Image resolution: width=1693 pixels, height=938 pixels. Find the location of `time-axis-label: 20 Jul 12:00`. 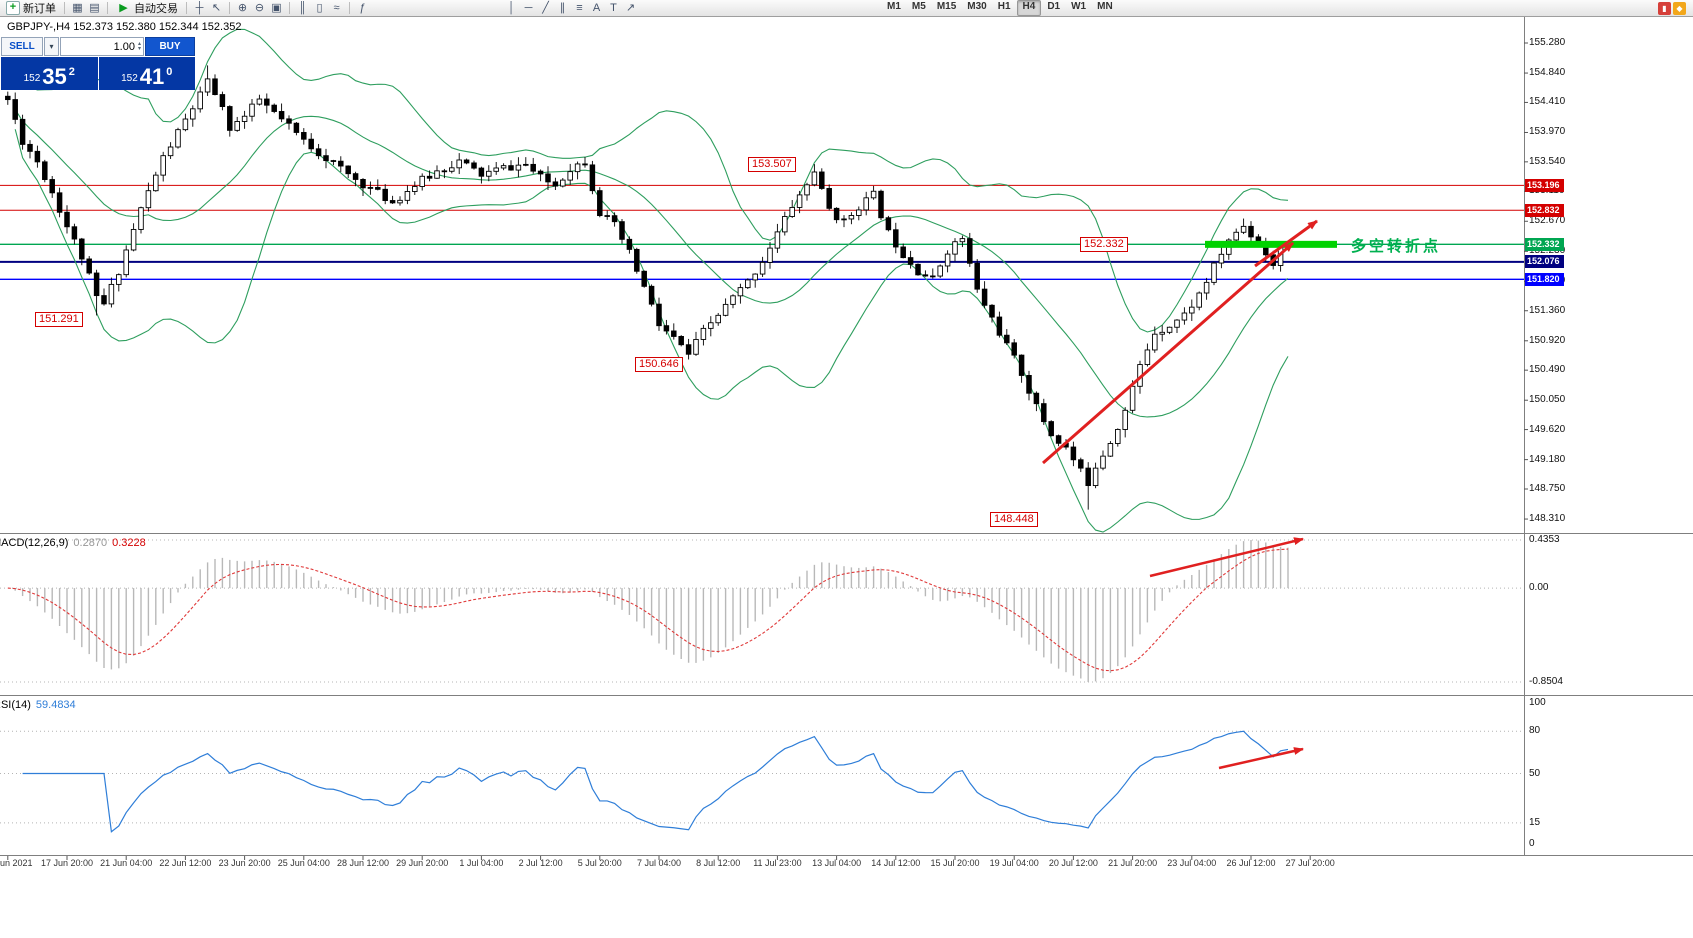

time-axis-label: 20 Jul 12:00 is located at coordinates (1073, 863).